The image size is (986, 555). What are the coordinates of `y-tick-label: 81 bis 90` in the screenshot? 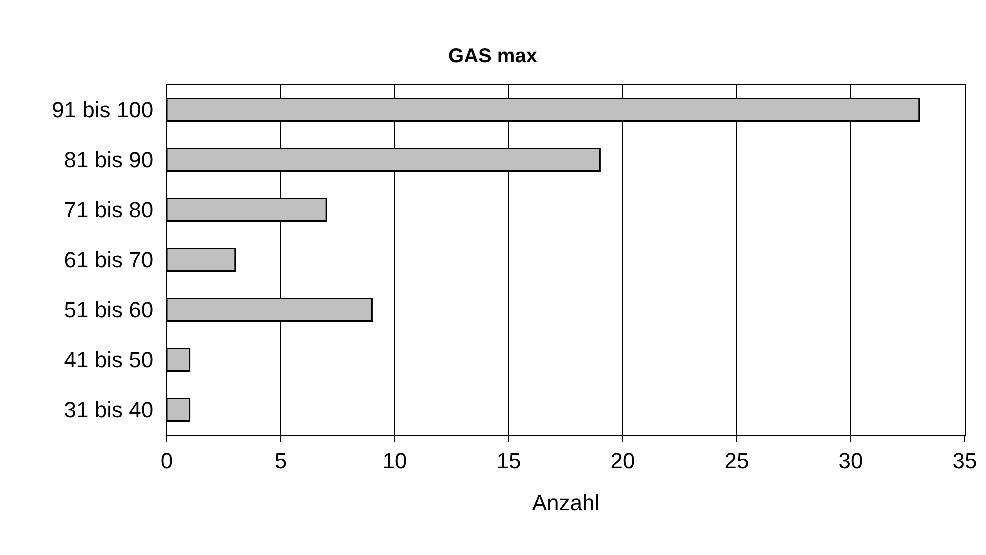 It's located at (109, 160).